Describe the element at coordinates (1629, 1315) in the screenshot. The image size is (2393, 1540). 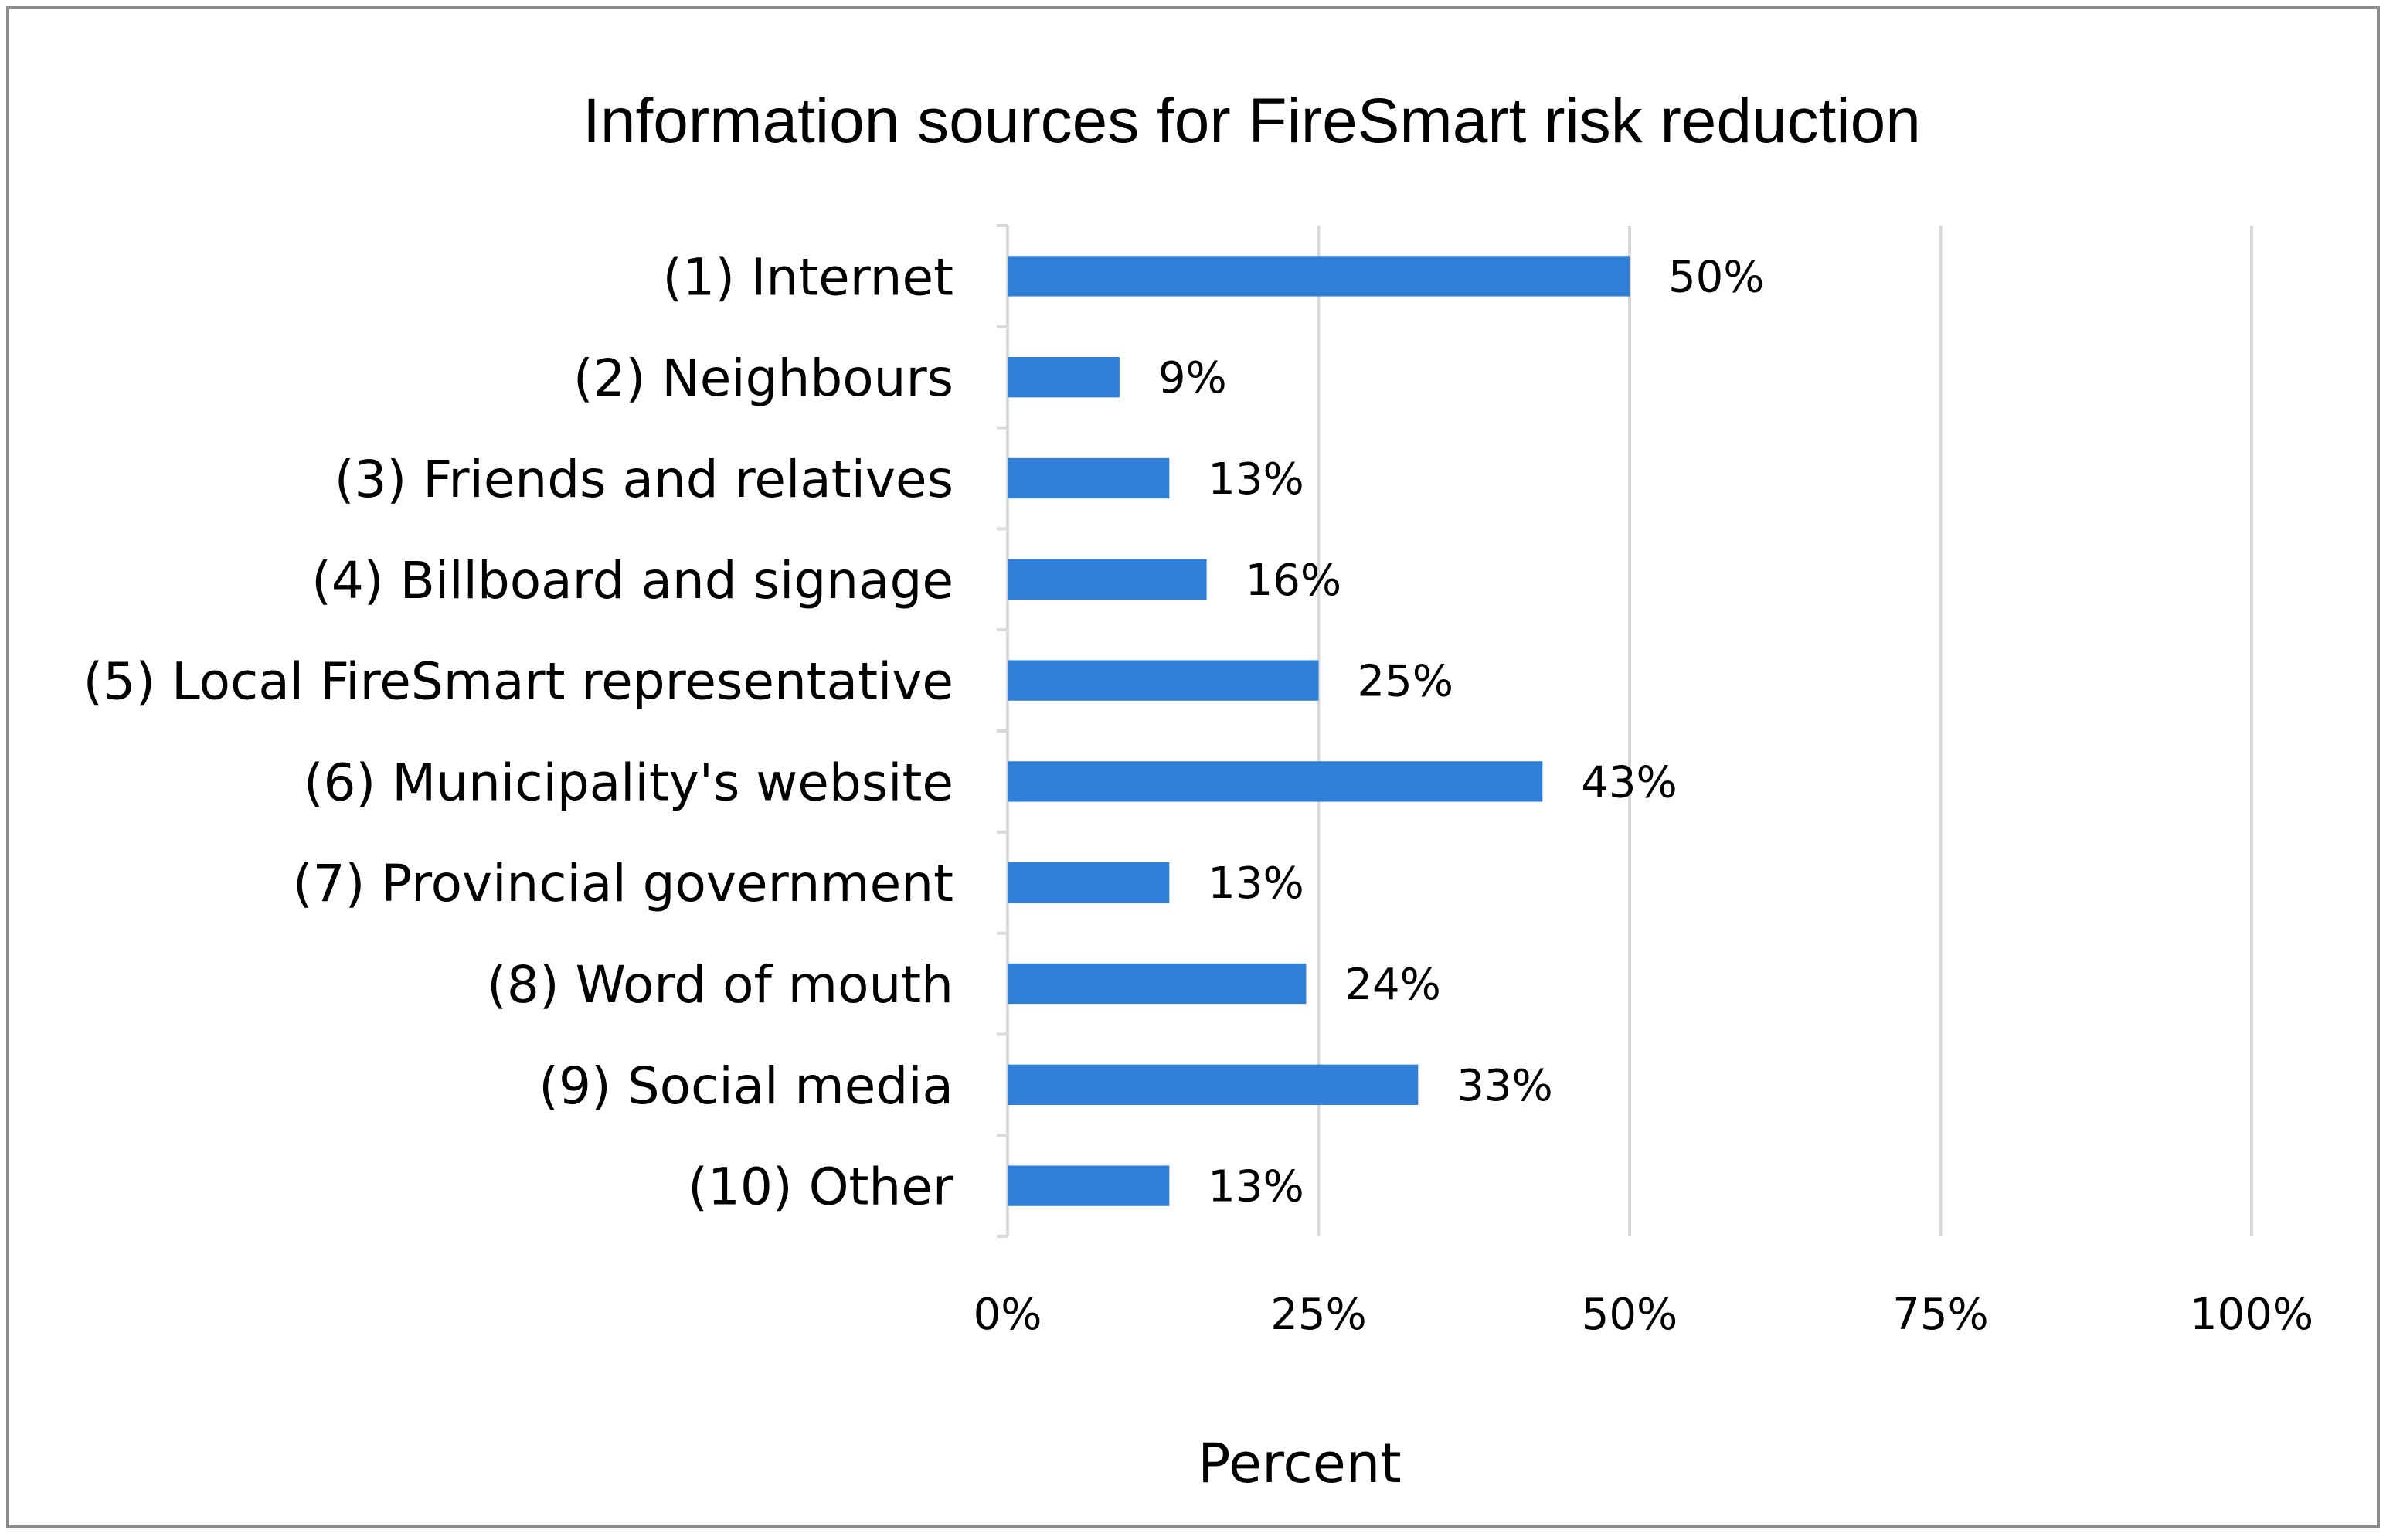
I see `x-tick-label-50: 50%` at that location.